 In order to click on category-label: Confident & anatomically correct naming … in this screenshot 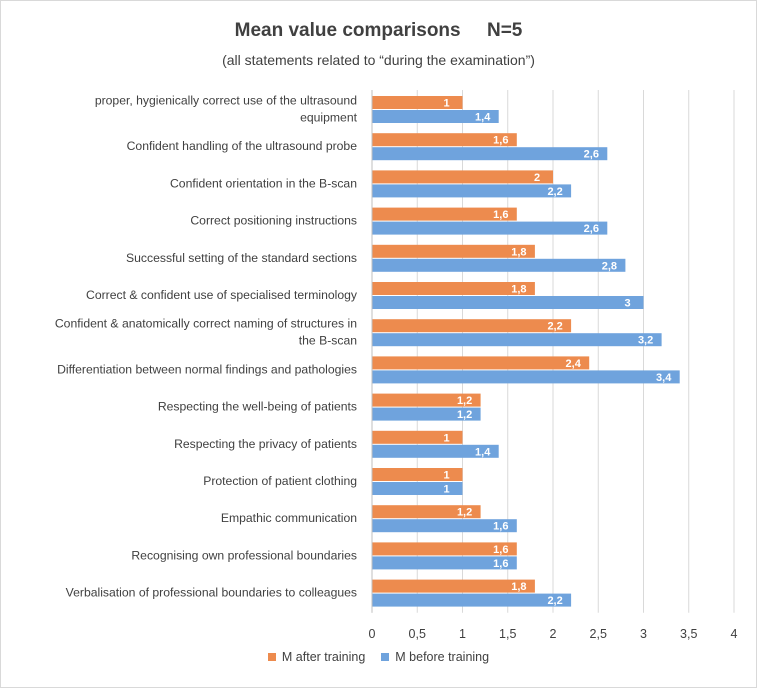, I will do `click(206, 324)`.